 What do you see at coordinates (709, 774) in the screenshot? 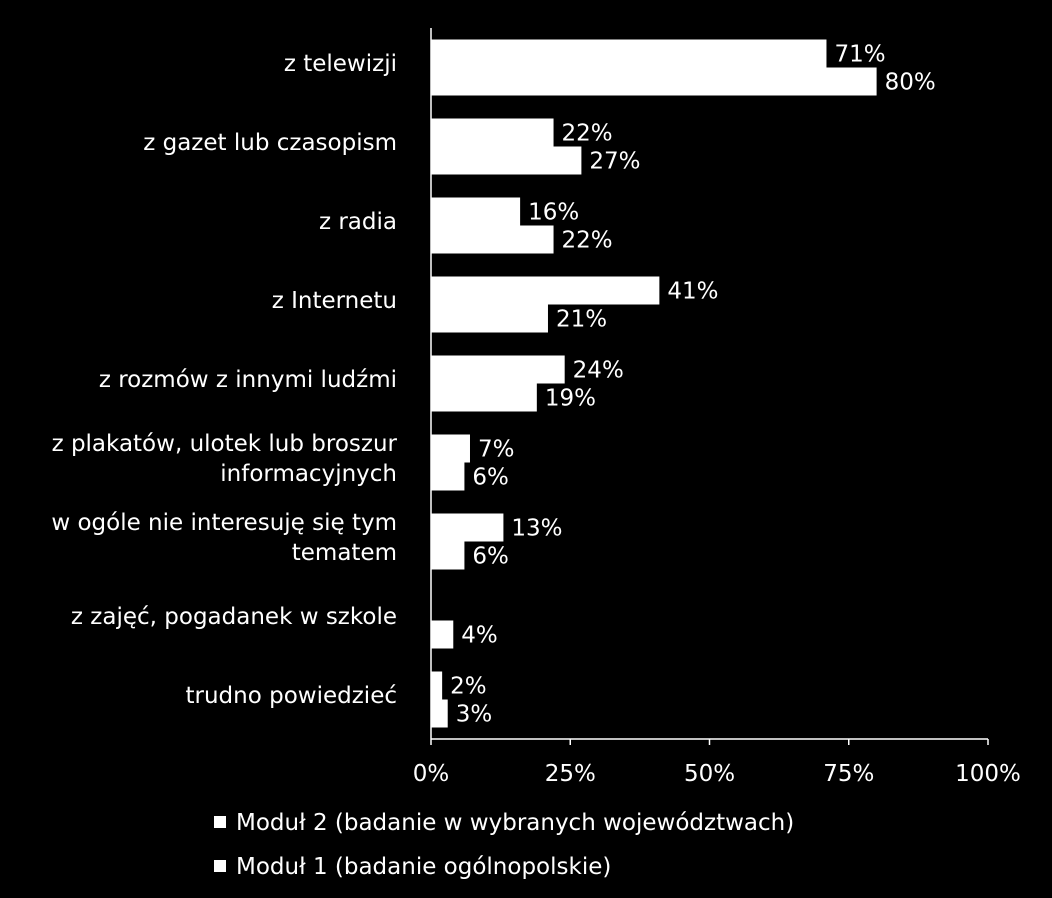
I see `x-tick-label-2: 50%` at bounding box center [709, 774].